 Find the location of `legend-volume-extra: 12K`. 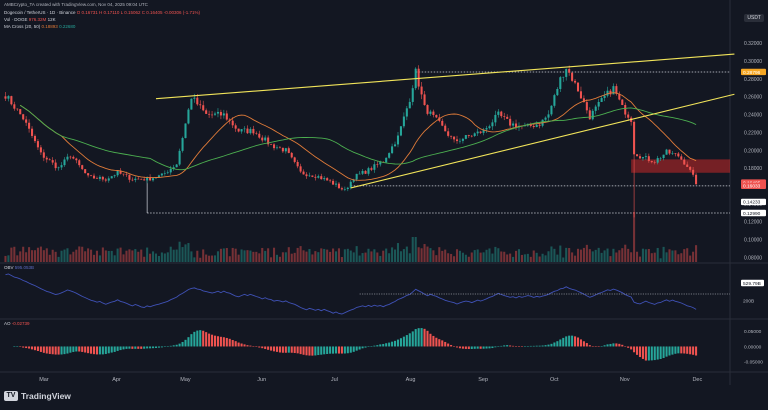

legend-volume-extra: 12K is located at coordinates (51, 19).